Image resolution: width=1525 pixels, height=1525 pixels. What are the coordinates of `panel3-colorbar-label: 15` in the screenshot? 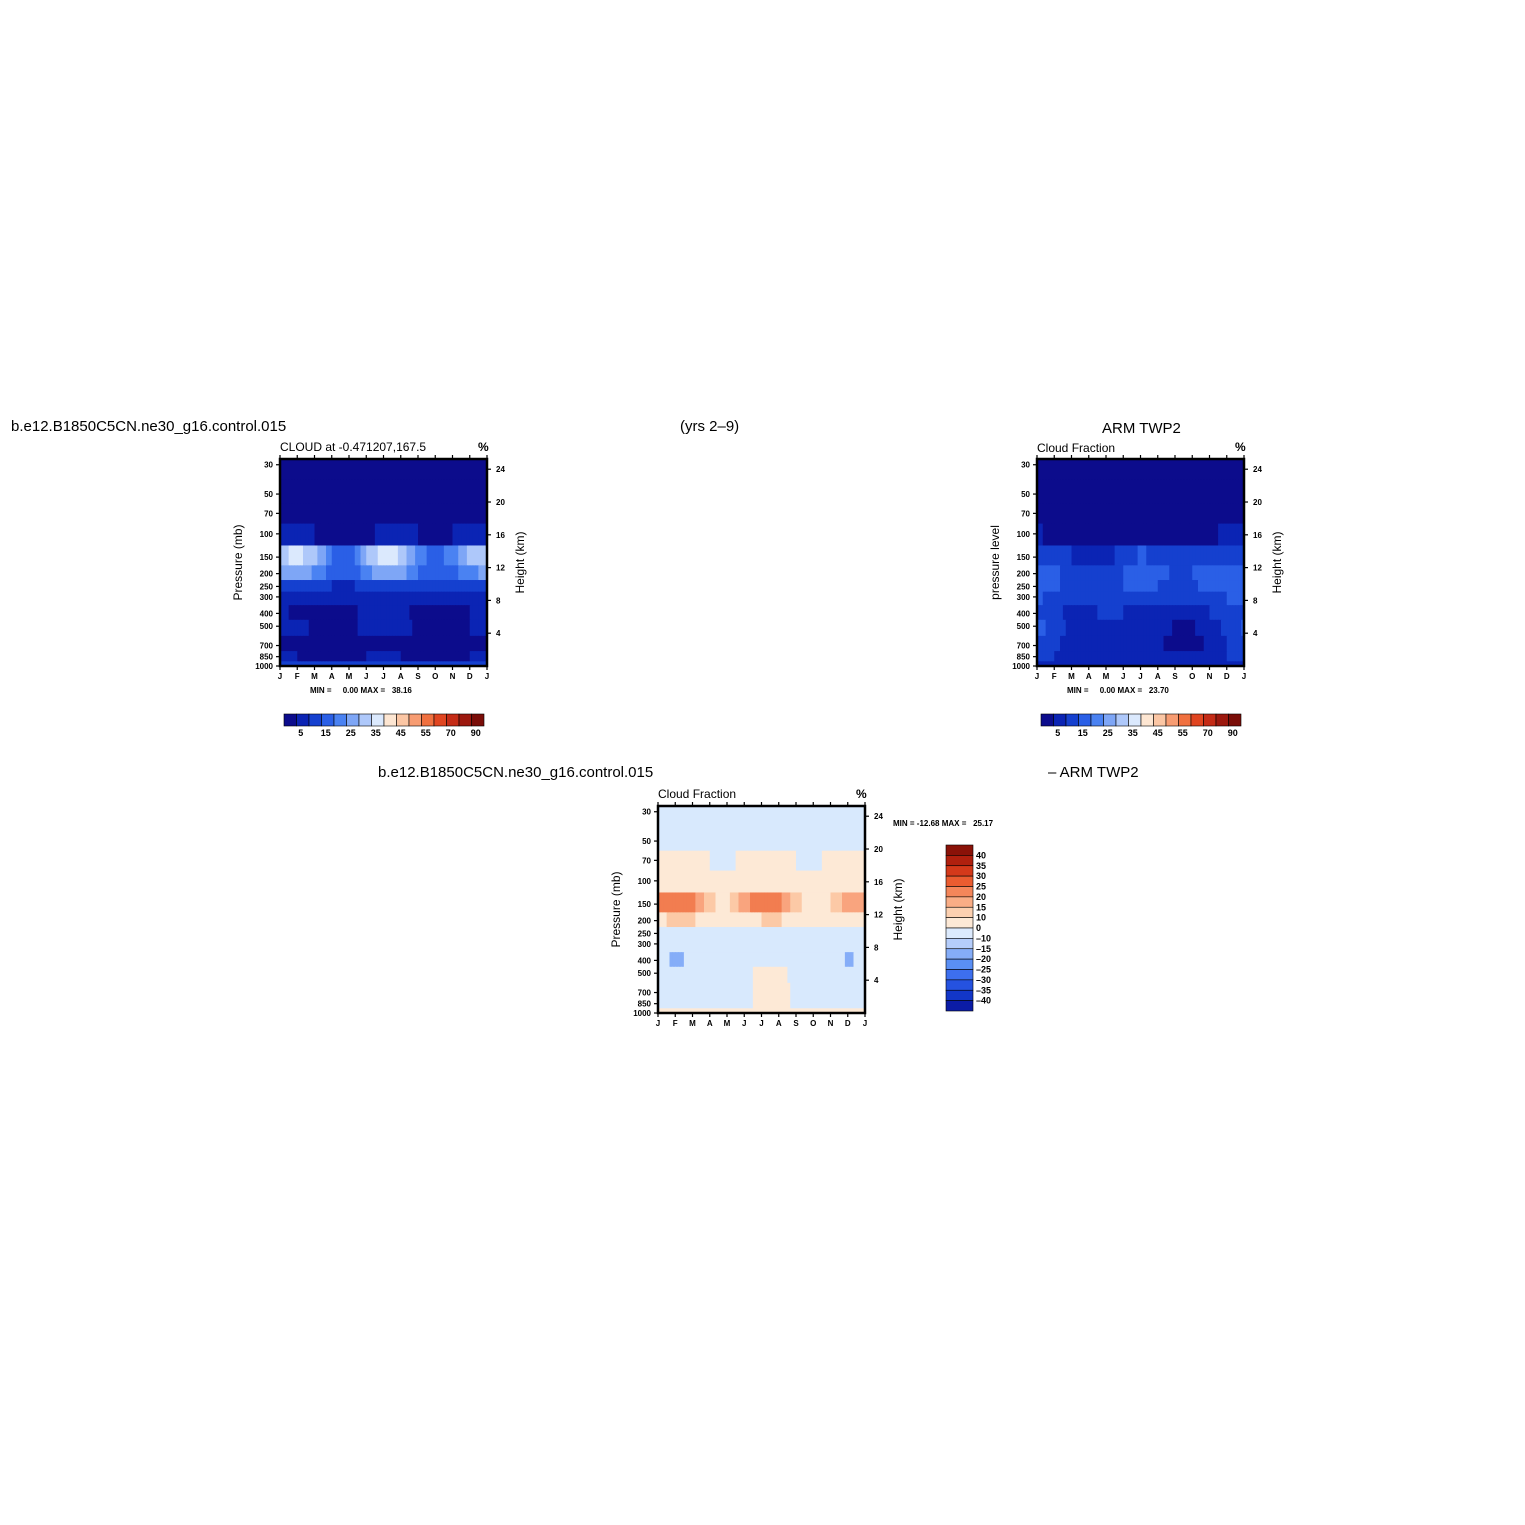 It's located at (981, 907).